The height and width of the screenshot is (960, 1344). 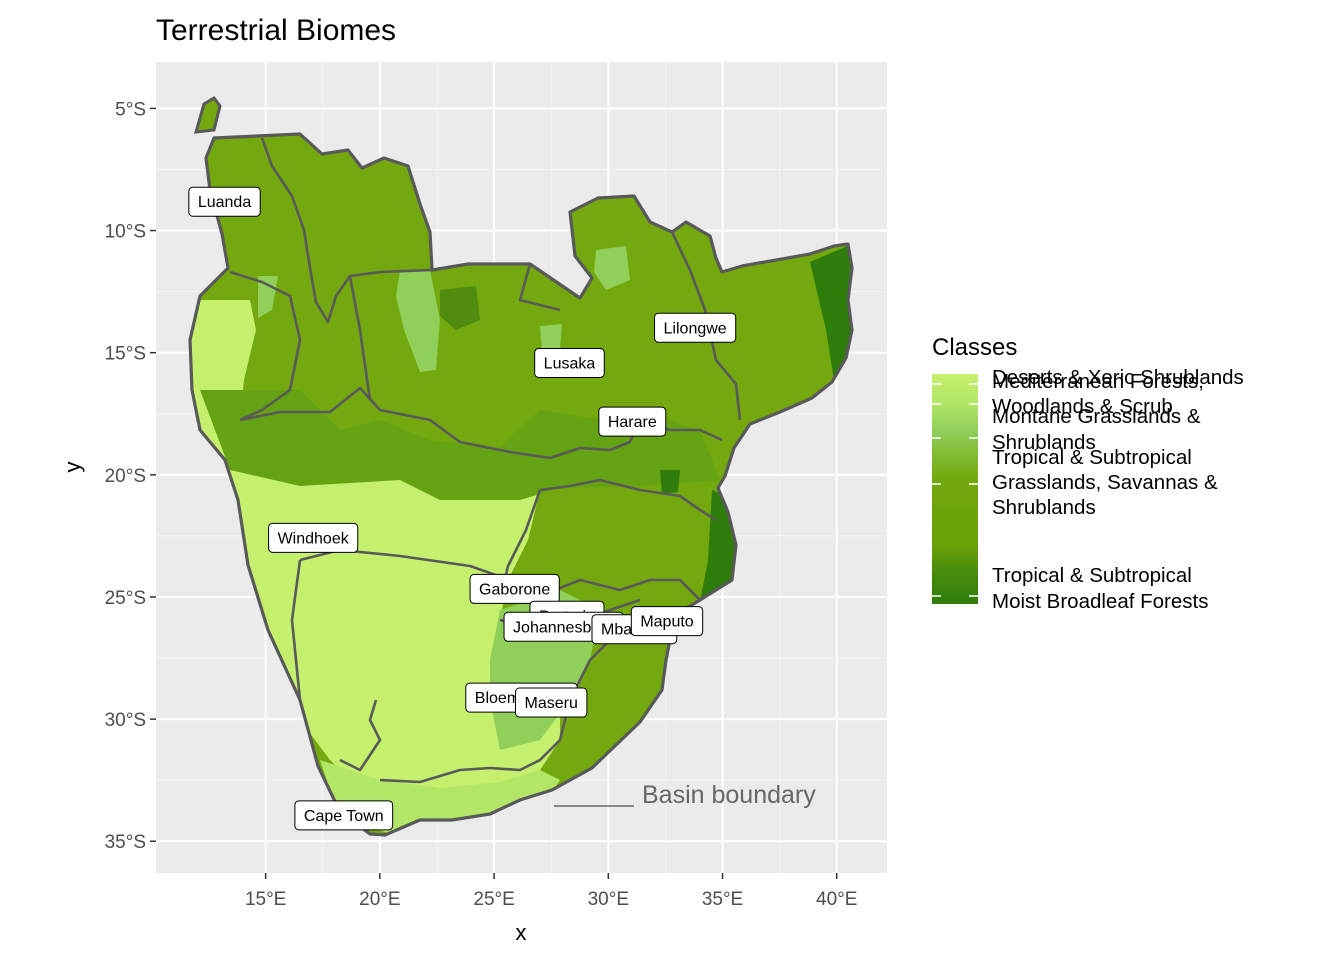 What do you see at coordinates (608, 899) in the screenshot?
I see `x-tick-label: 30°E` at bounding box center [608, 899].